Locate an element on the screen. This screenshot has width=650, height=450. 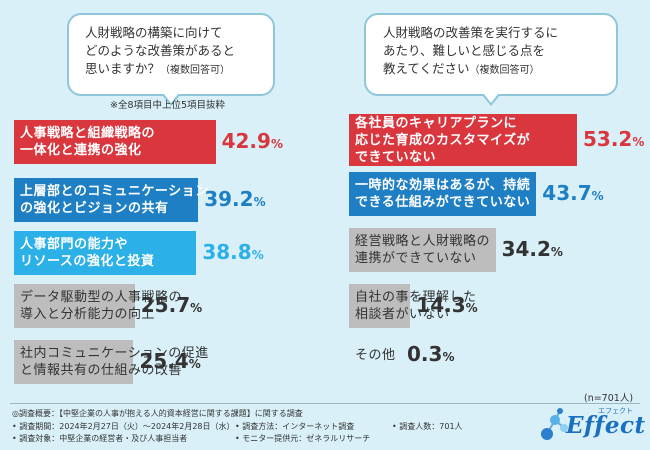
bar-value-number: 42.9 is located at coordinates (246, 141).